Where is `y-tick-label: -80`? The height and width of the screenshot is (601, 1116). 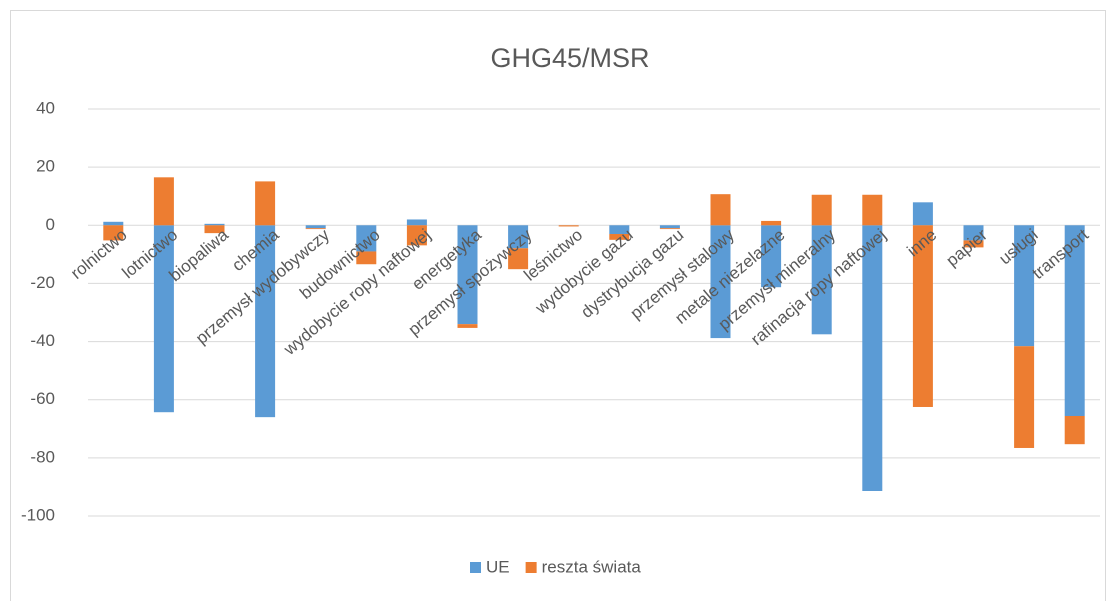 y-tick-label: -80 is located at coordinates (42, 456).